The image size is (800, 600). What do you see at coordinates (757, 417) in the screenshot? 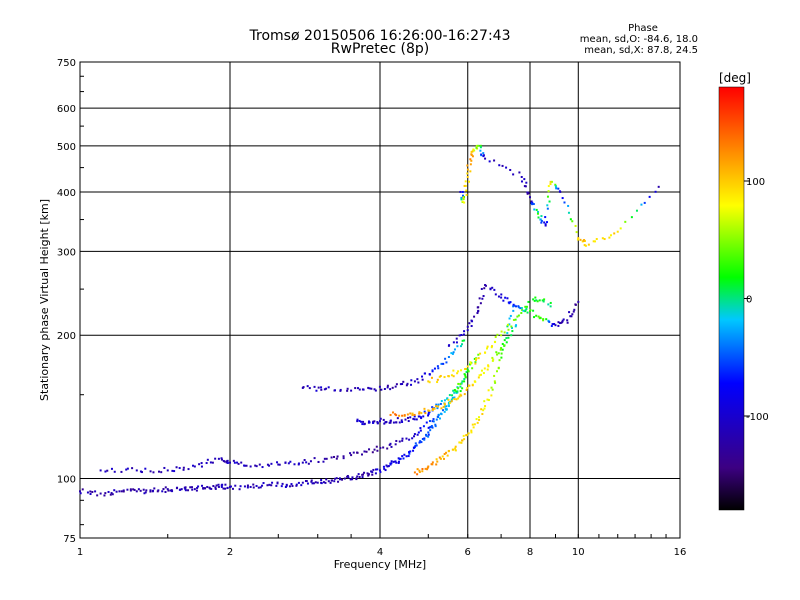
I see `colorbar-tick-label: -100` at bounding box center [757, 417].